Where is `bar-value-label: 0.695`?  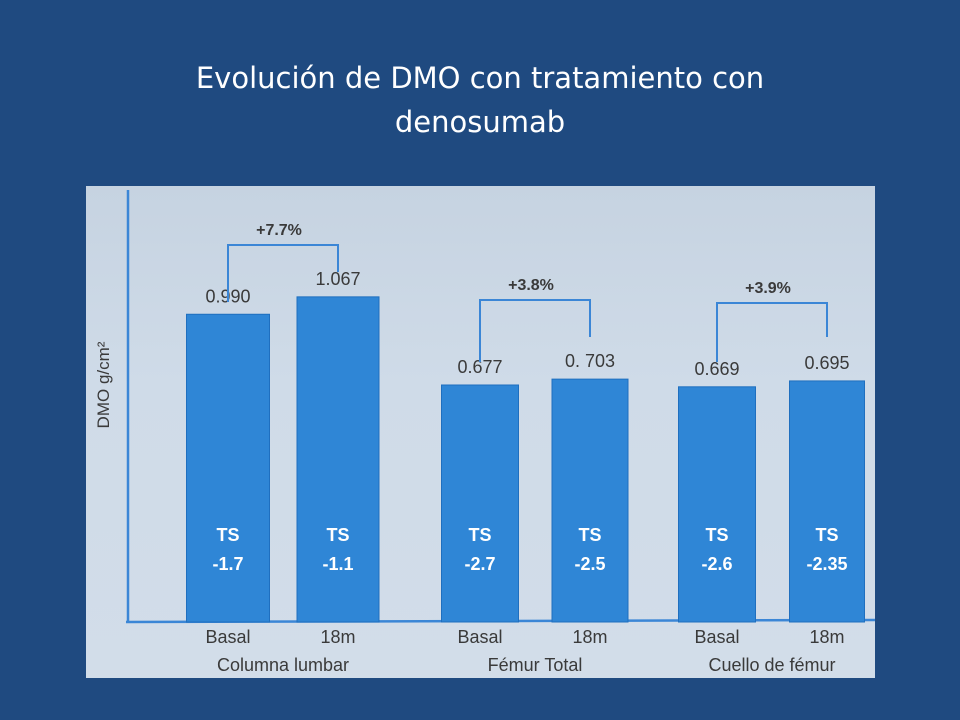 bar-value-label: 0.695 is located at coordinates (826, 363).